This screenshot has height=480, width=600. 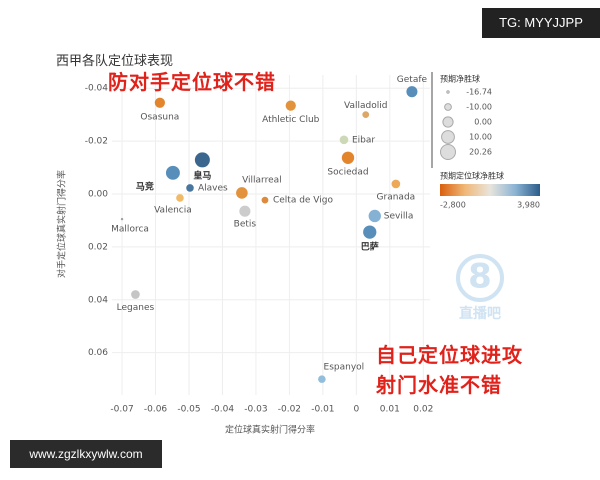 I want to click on point-label: Mallorca, so click(x=130, y=230).